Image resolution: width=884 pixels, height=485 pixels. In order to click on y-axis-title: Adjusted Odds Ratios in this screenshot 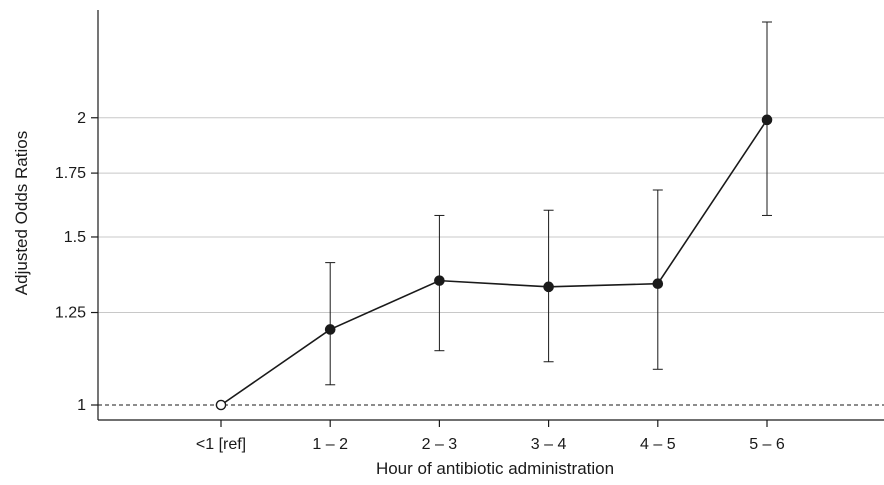, I will do `click(21, 213)`.